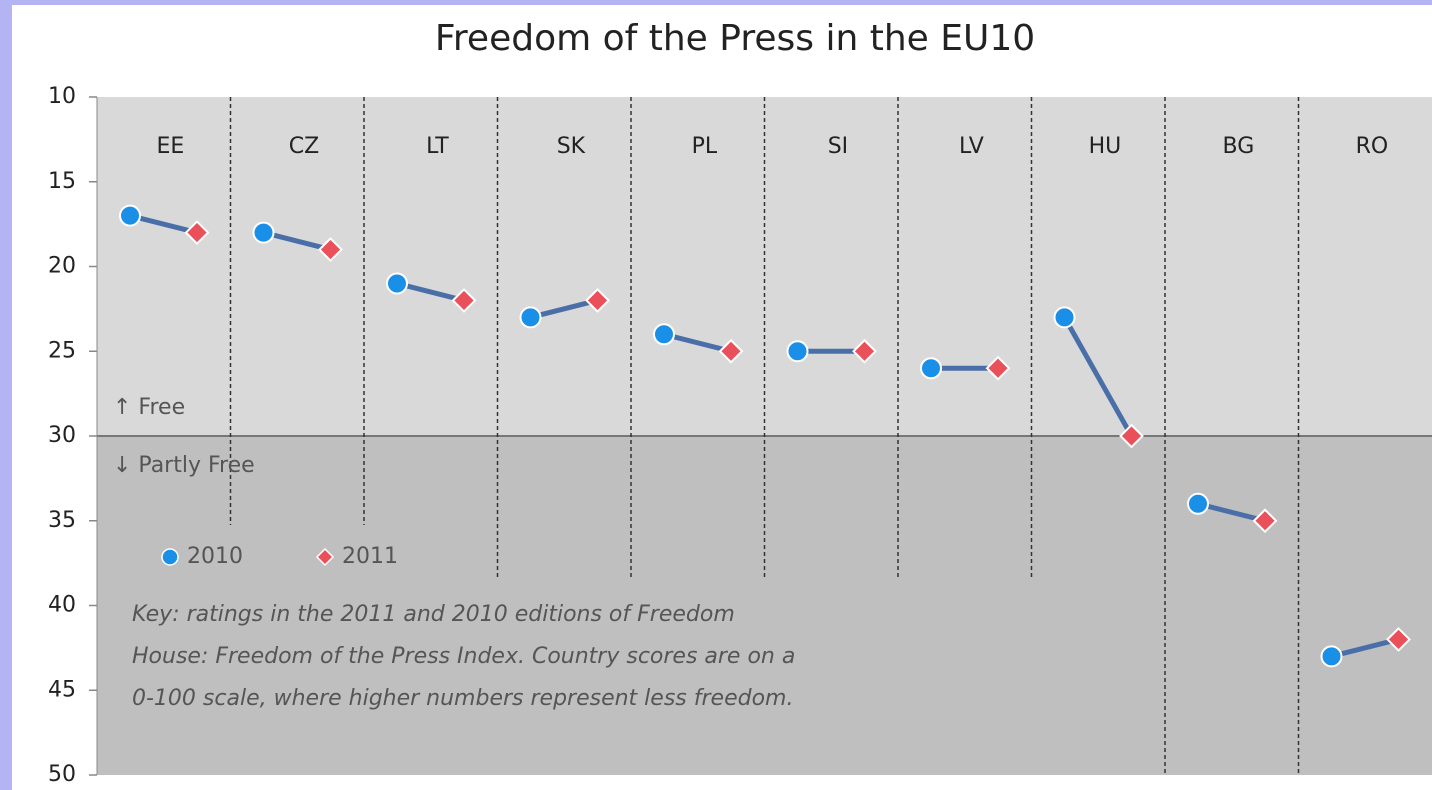 The height and width of the screenshot is (790, 1432). What do you see at coordinates (62, 96) in the screenshot?
I see `y-tick-label: 10` at bounding box center [62, 96].